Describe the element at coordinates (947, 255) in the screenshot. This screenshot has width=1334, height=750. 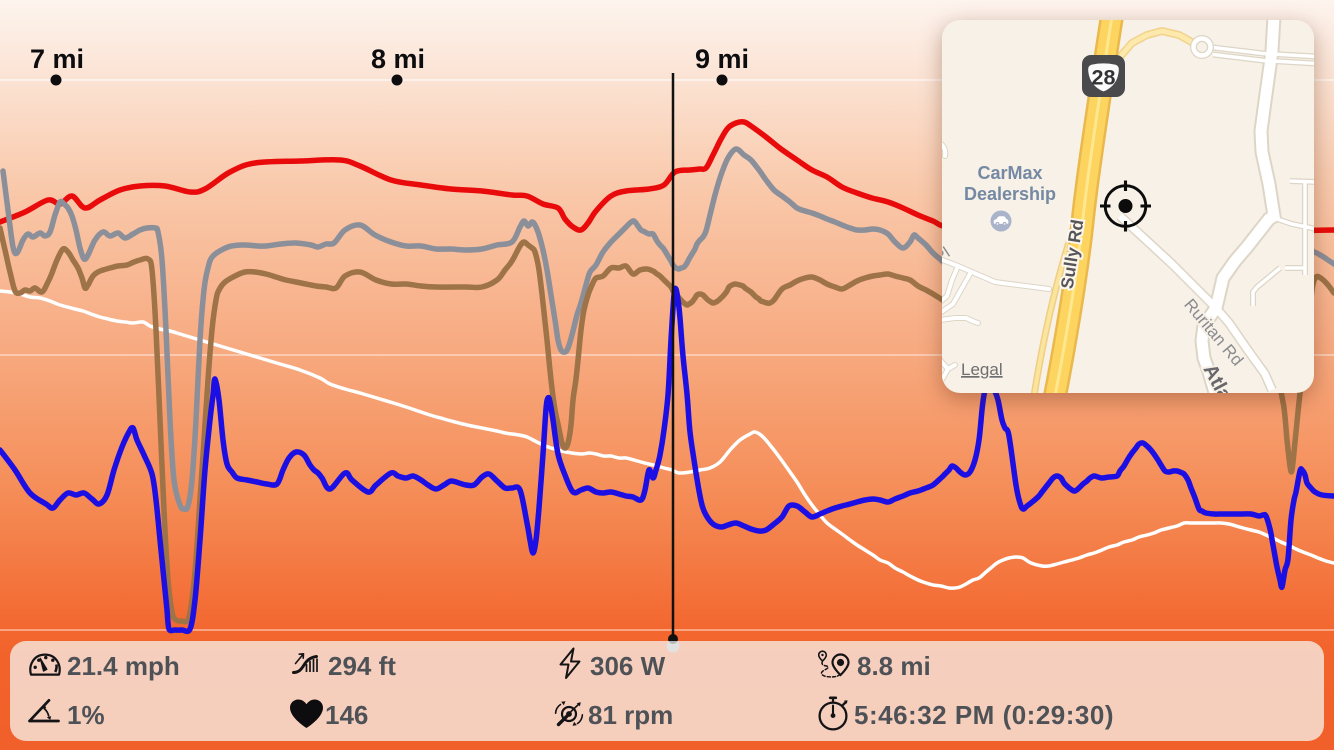
I see `svg-text: Pl` at that location.